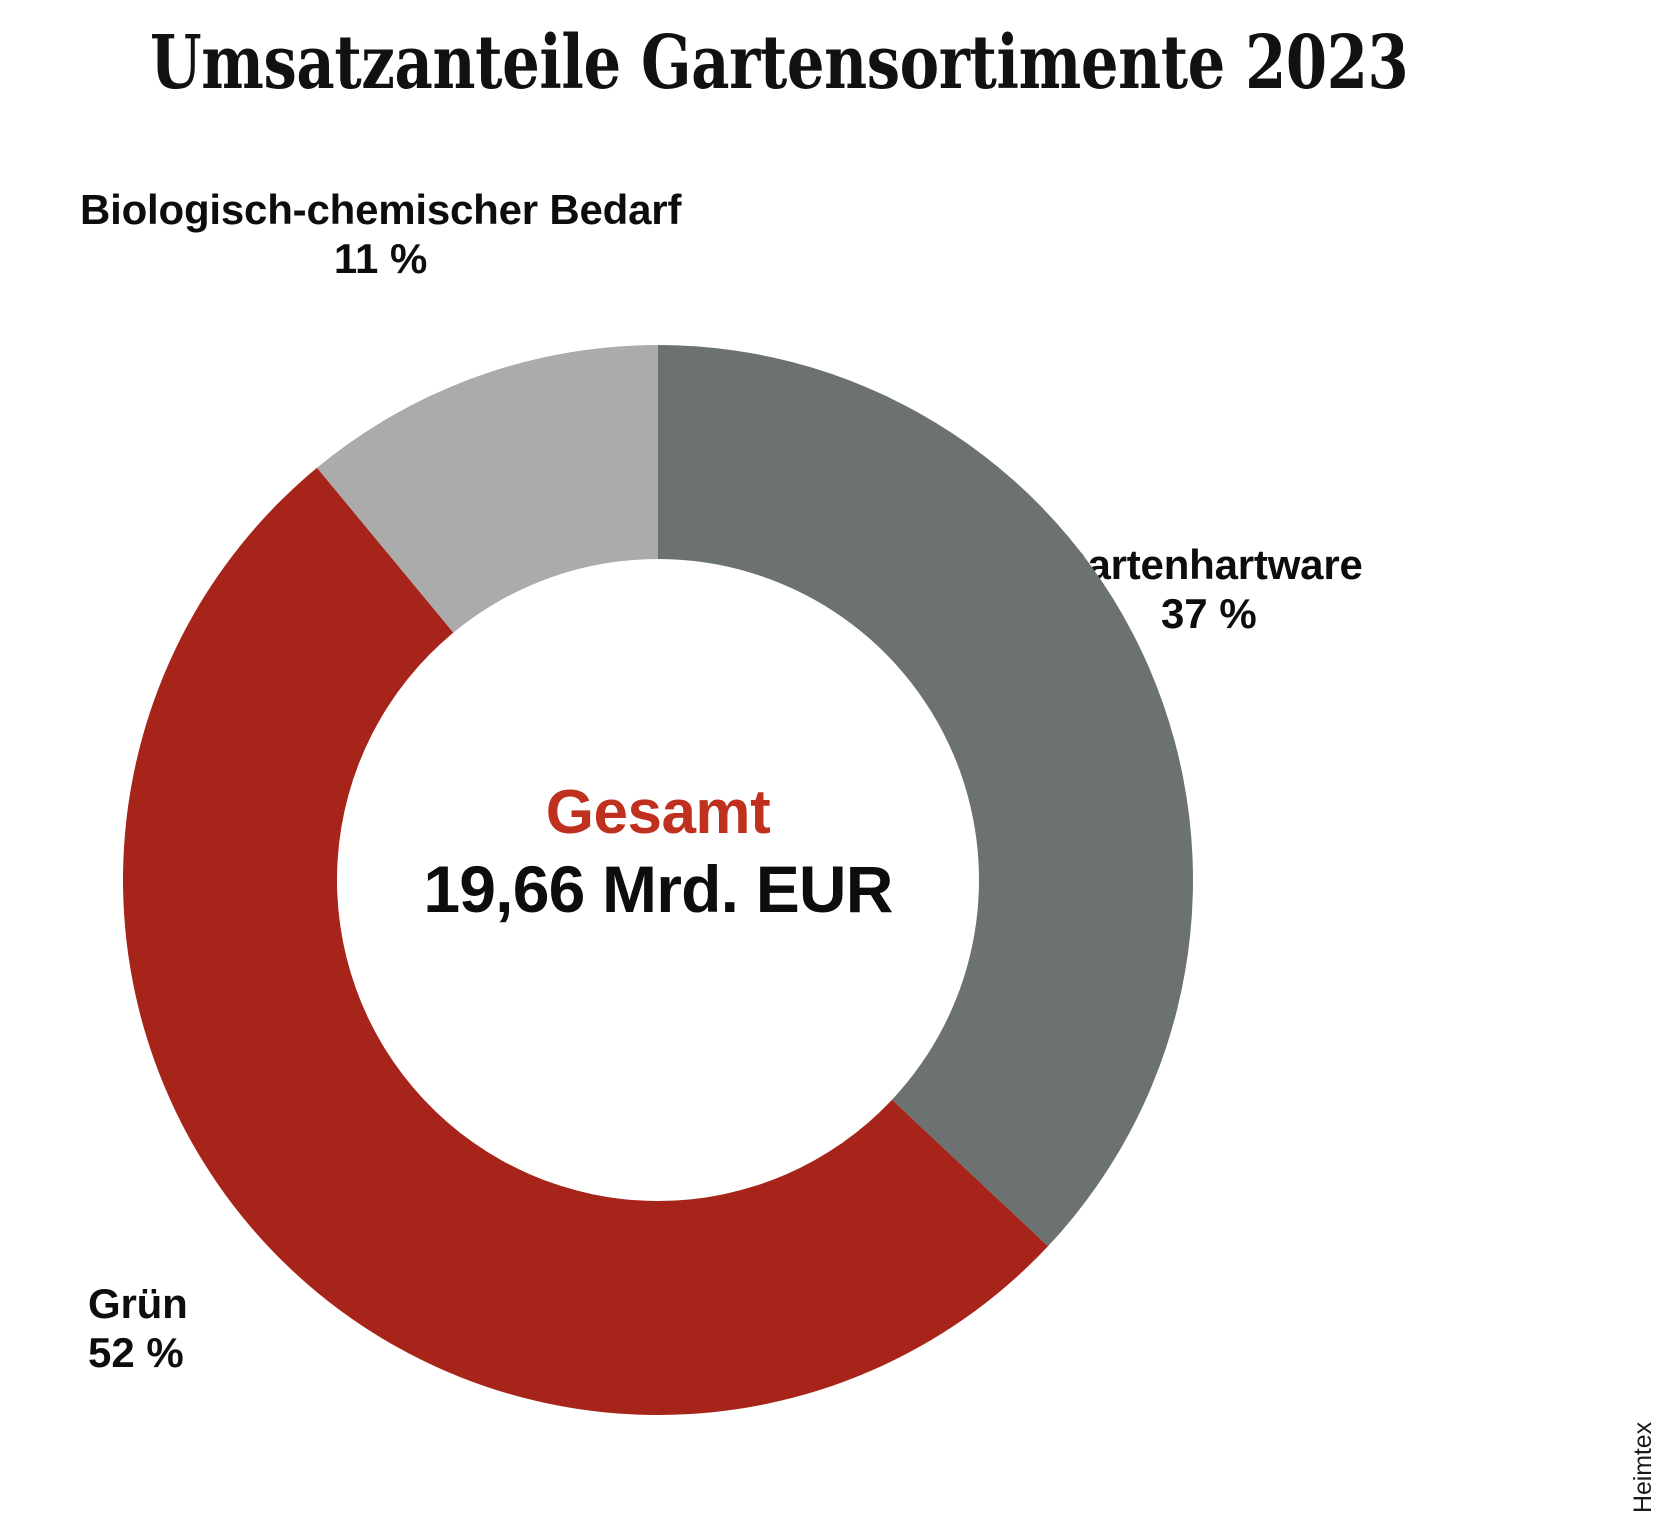 This screenshot has width=1666, height=1518. I want to click on slice-callout-biologisch-chemischer-bedarf: Biologisch-chemischer Bedarf 11 %, so click(380, 234).